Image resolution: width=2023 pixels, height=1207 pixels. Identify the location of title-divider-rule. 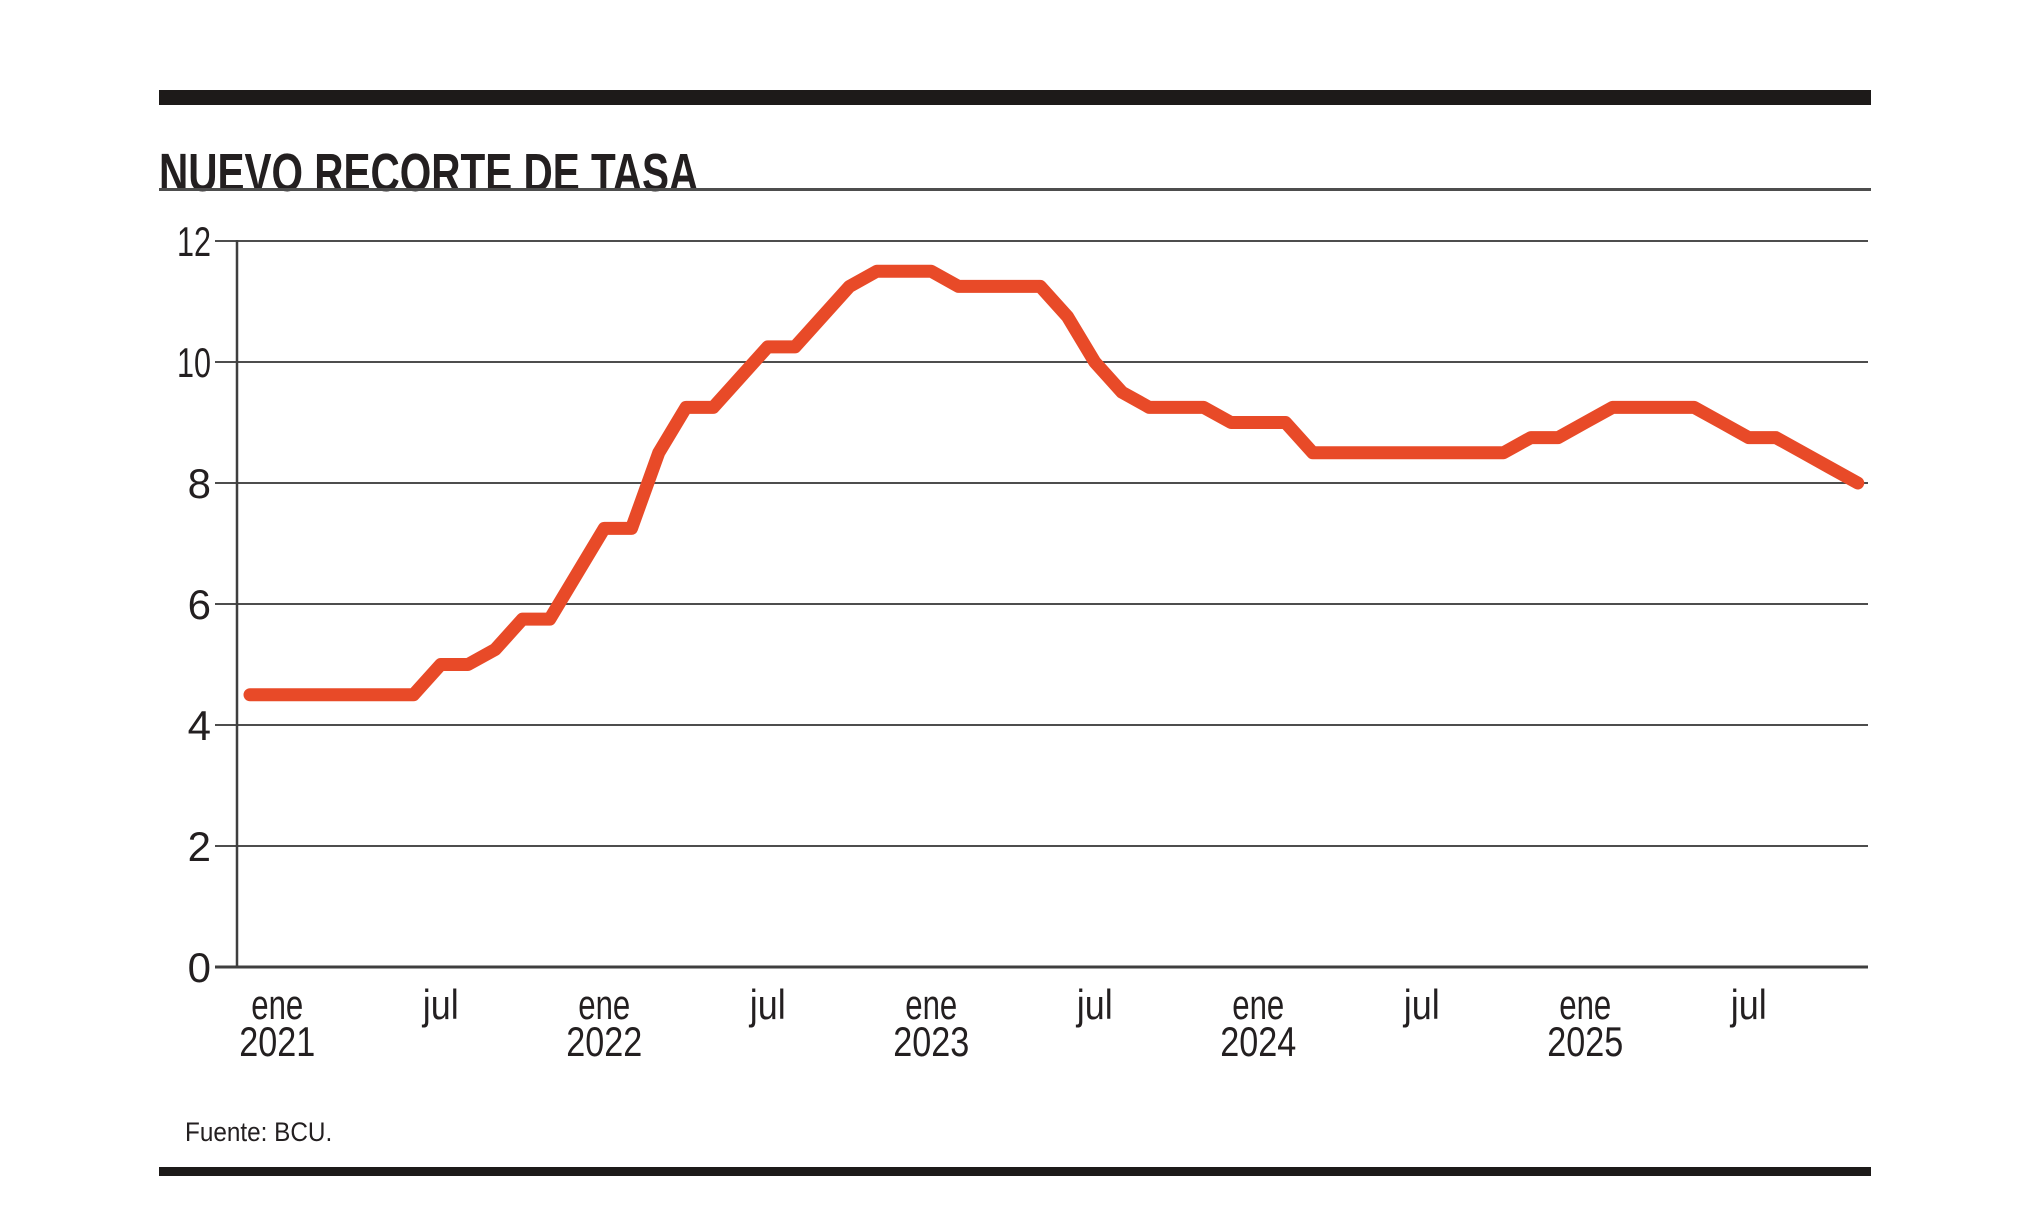
(1015, 189).